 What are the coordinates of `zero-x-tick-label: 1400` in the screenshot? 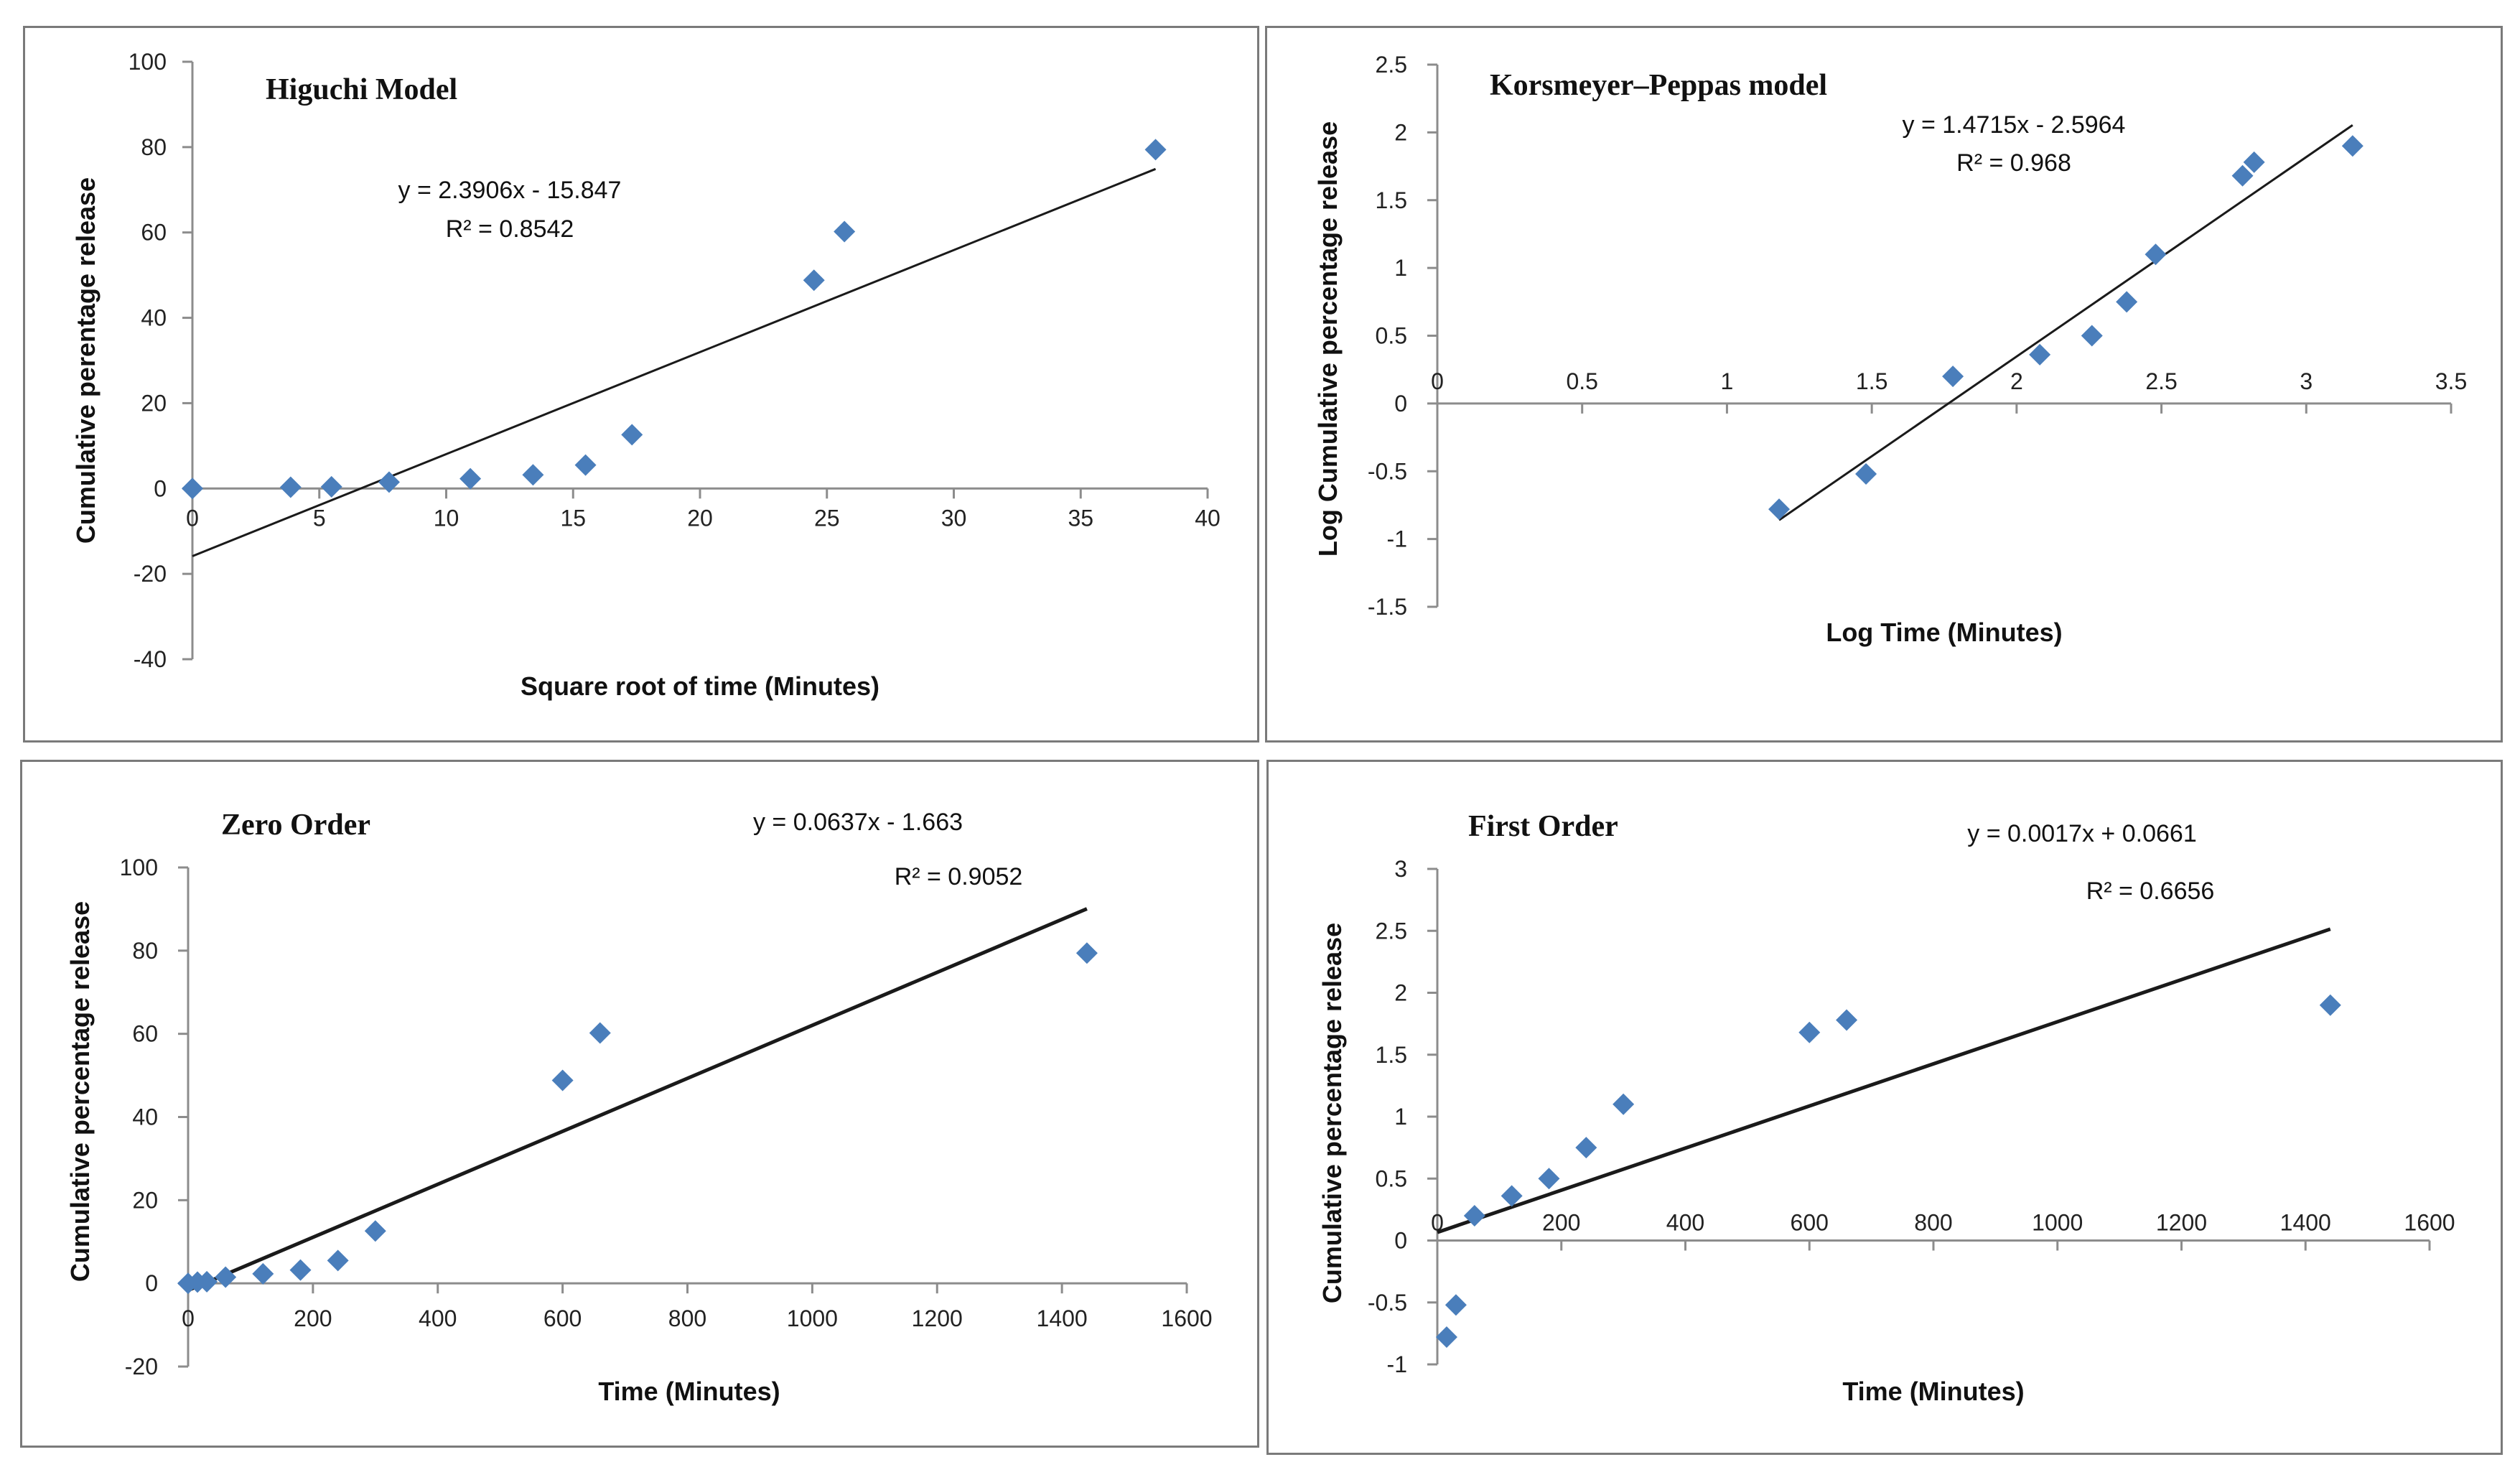 It's located at (1062, 1318).